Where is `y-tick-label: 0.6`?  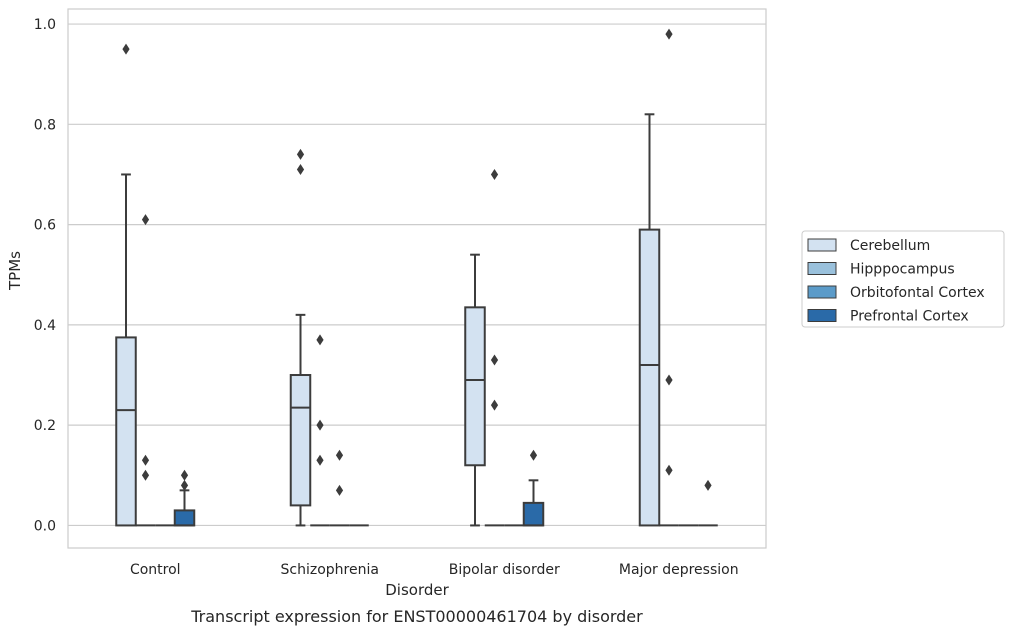 y-tick-label: 0.6 is located at coordinates (45, 226).